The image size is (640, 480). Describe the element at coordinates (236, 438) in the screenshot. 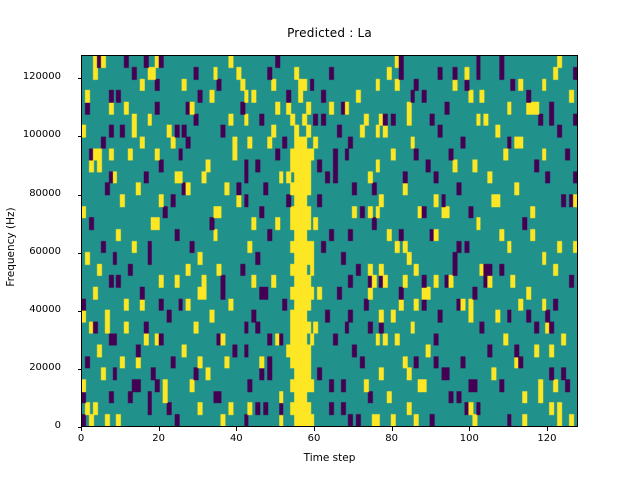

I see `x-tick-label: 40` at that location.